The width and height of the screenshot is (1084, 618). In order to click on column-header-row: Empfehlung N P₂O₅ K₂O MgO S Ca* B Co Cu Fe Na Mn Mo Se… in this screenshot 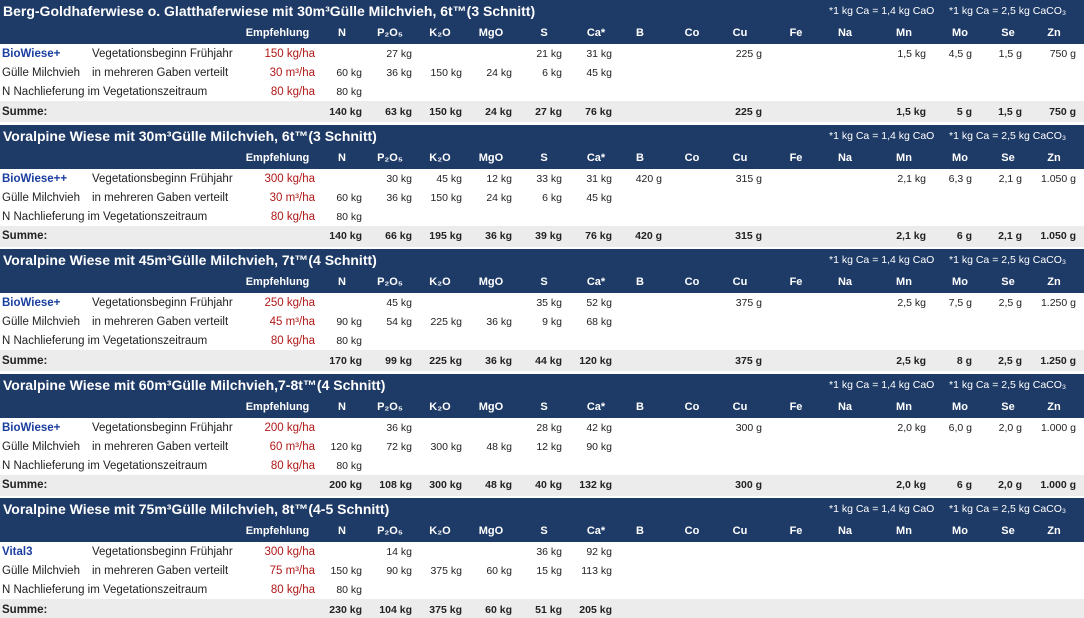, I will do `click(542, 33)`.